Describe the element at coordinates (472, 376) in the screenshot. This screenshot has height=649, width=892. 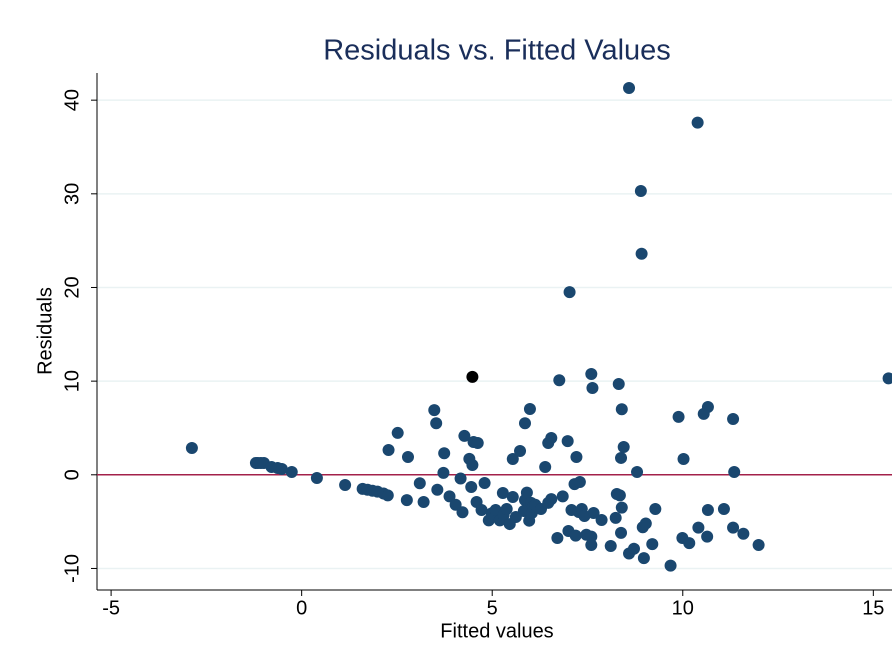
I see `highlight-point` at that location.